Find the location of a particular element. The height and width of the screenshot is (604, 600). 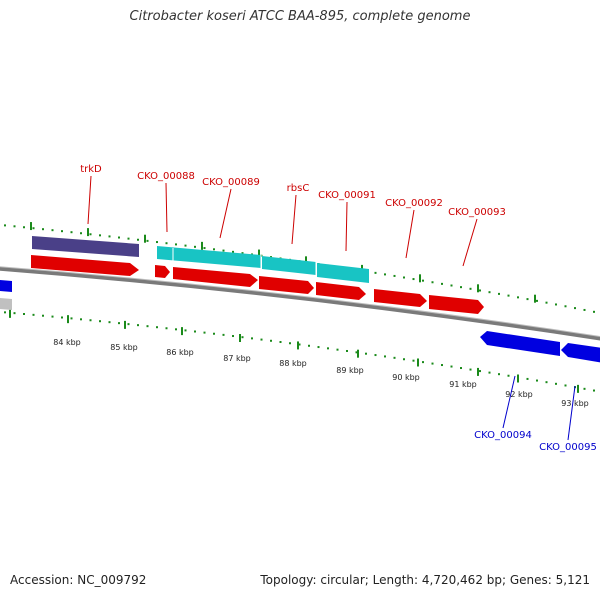

gene-label-CKO_00093: CKO_00093 is located at coordinates (477, 212).